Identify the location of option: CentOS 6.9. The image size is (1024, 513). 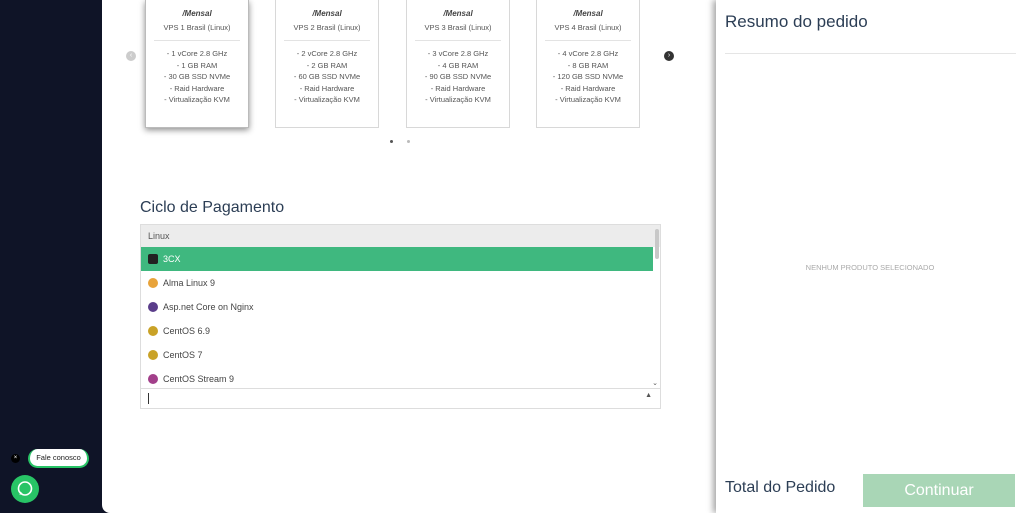
(397, 331).